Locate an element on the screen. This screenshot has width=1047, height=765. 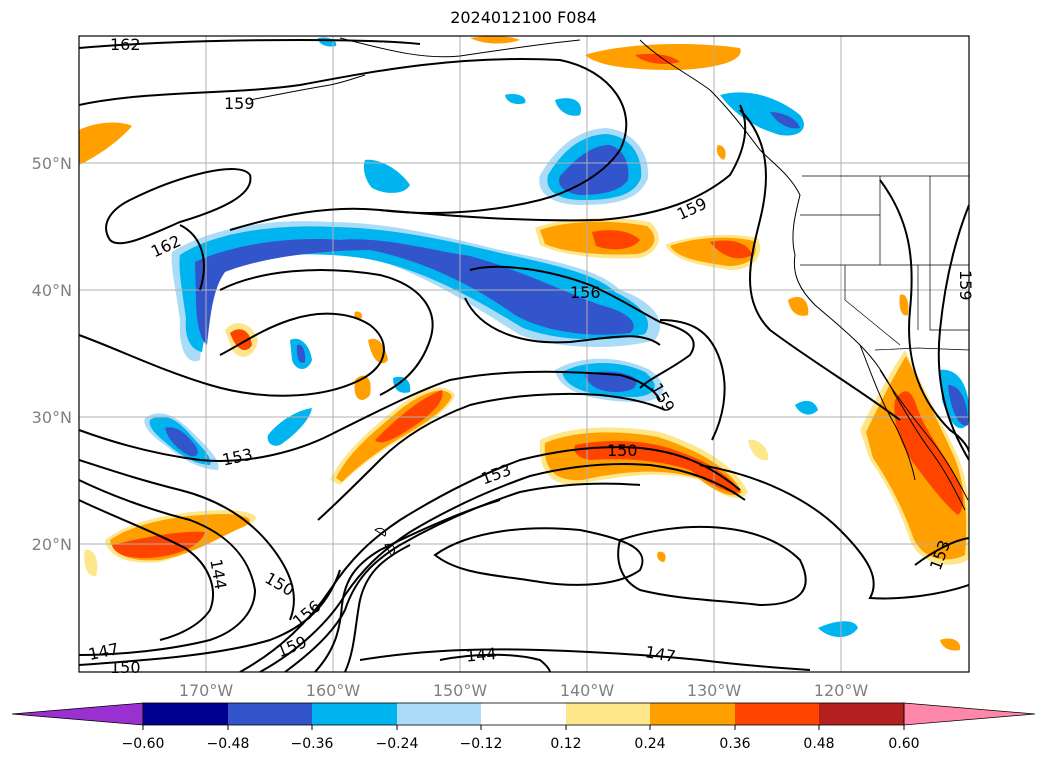
gulf-california-east is located at coordinates (924, 435).